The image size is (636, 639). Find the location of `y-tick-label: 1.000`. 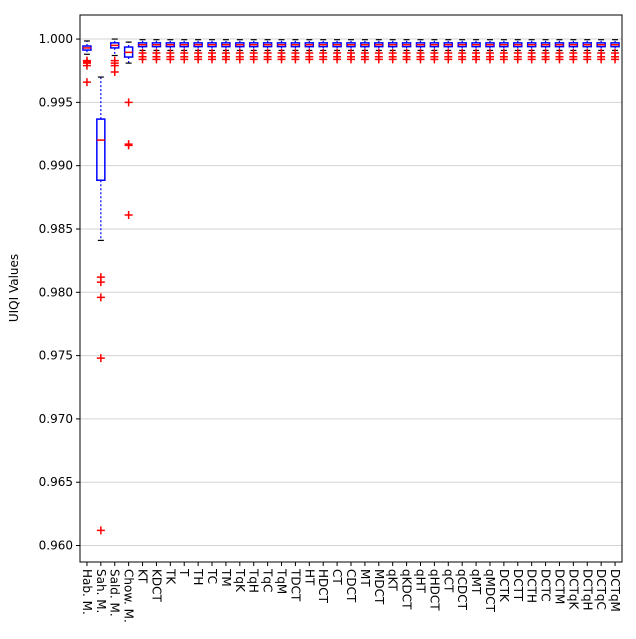

y-tick-label: 1.000 is located at coordinates (56, 39).